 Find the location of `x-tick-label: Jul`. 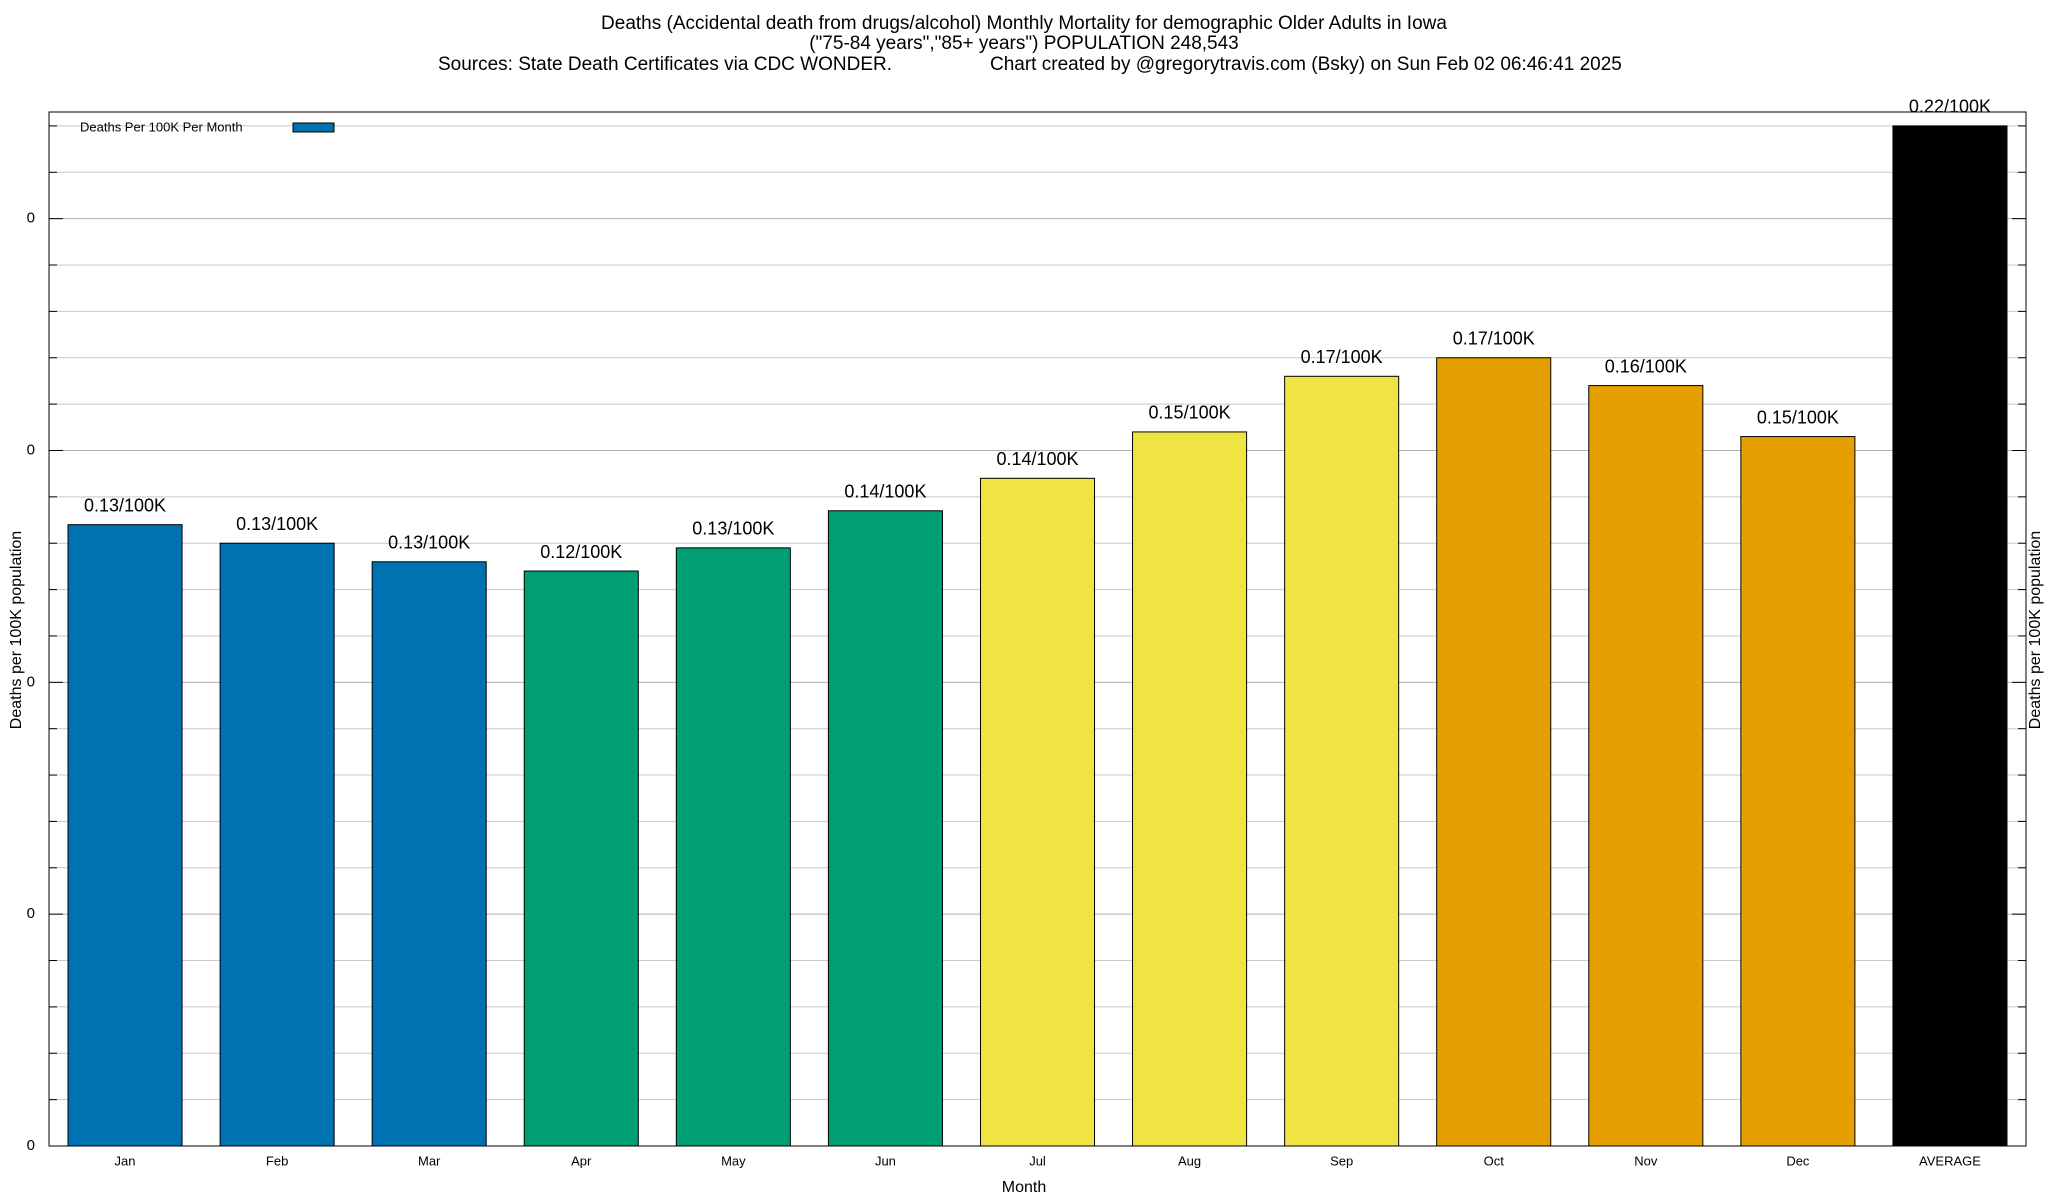

x-tick-label: Jul is located at coordinates (1037, 1160).